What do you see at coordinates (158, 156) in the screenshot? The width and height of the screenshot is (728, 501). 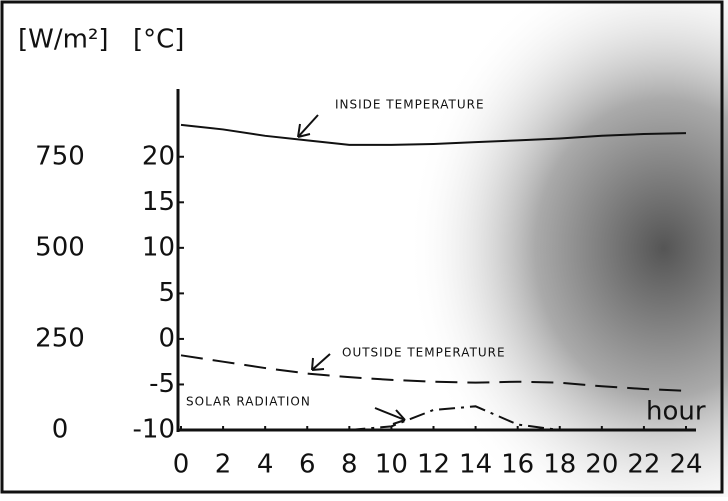 I see `y-tick-label: 20` at bounding box center [158, 156].